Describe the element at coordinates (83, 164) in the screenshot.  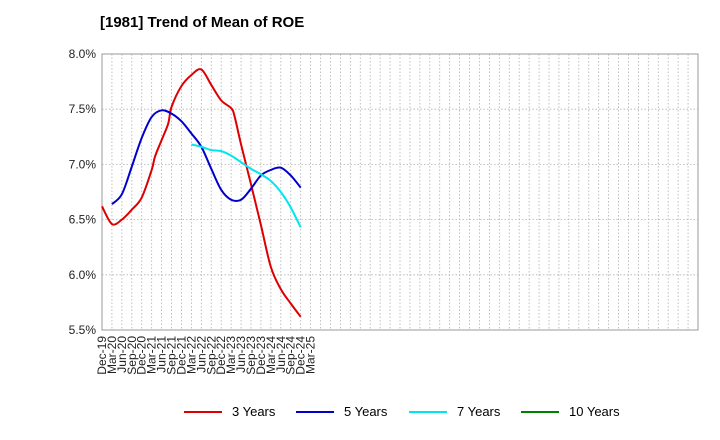
I see `y-tick-label: 7.0%` at that location.